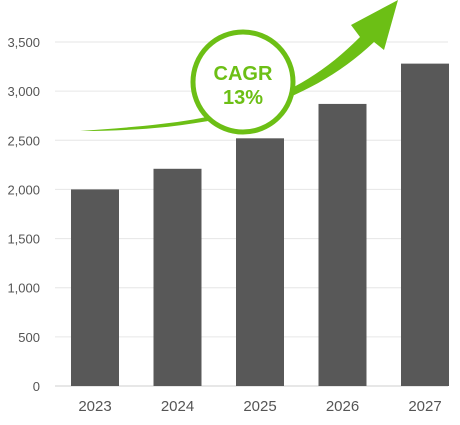 The width and height of the screenshot is (460, 425). Describe the element at coordinates (23, 189) in the screenshot. I see `y-tick-label: 2,000` at that location.